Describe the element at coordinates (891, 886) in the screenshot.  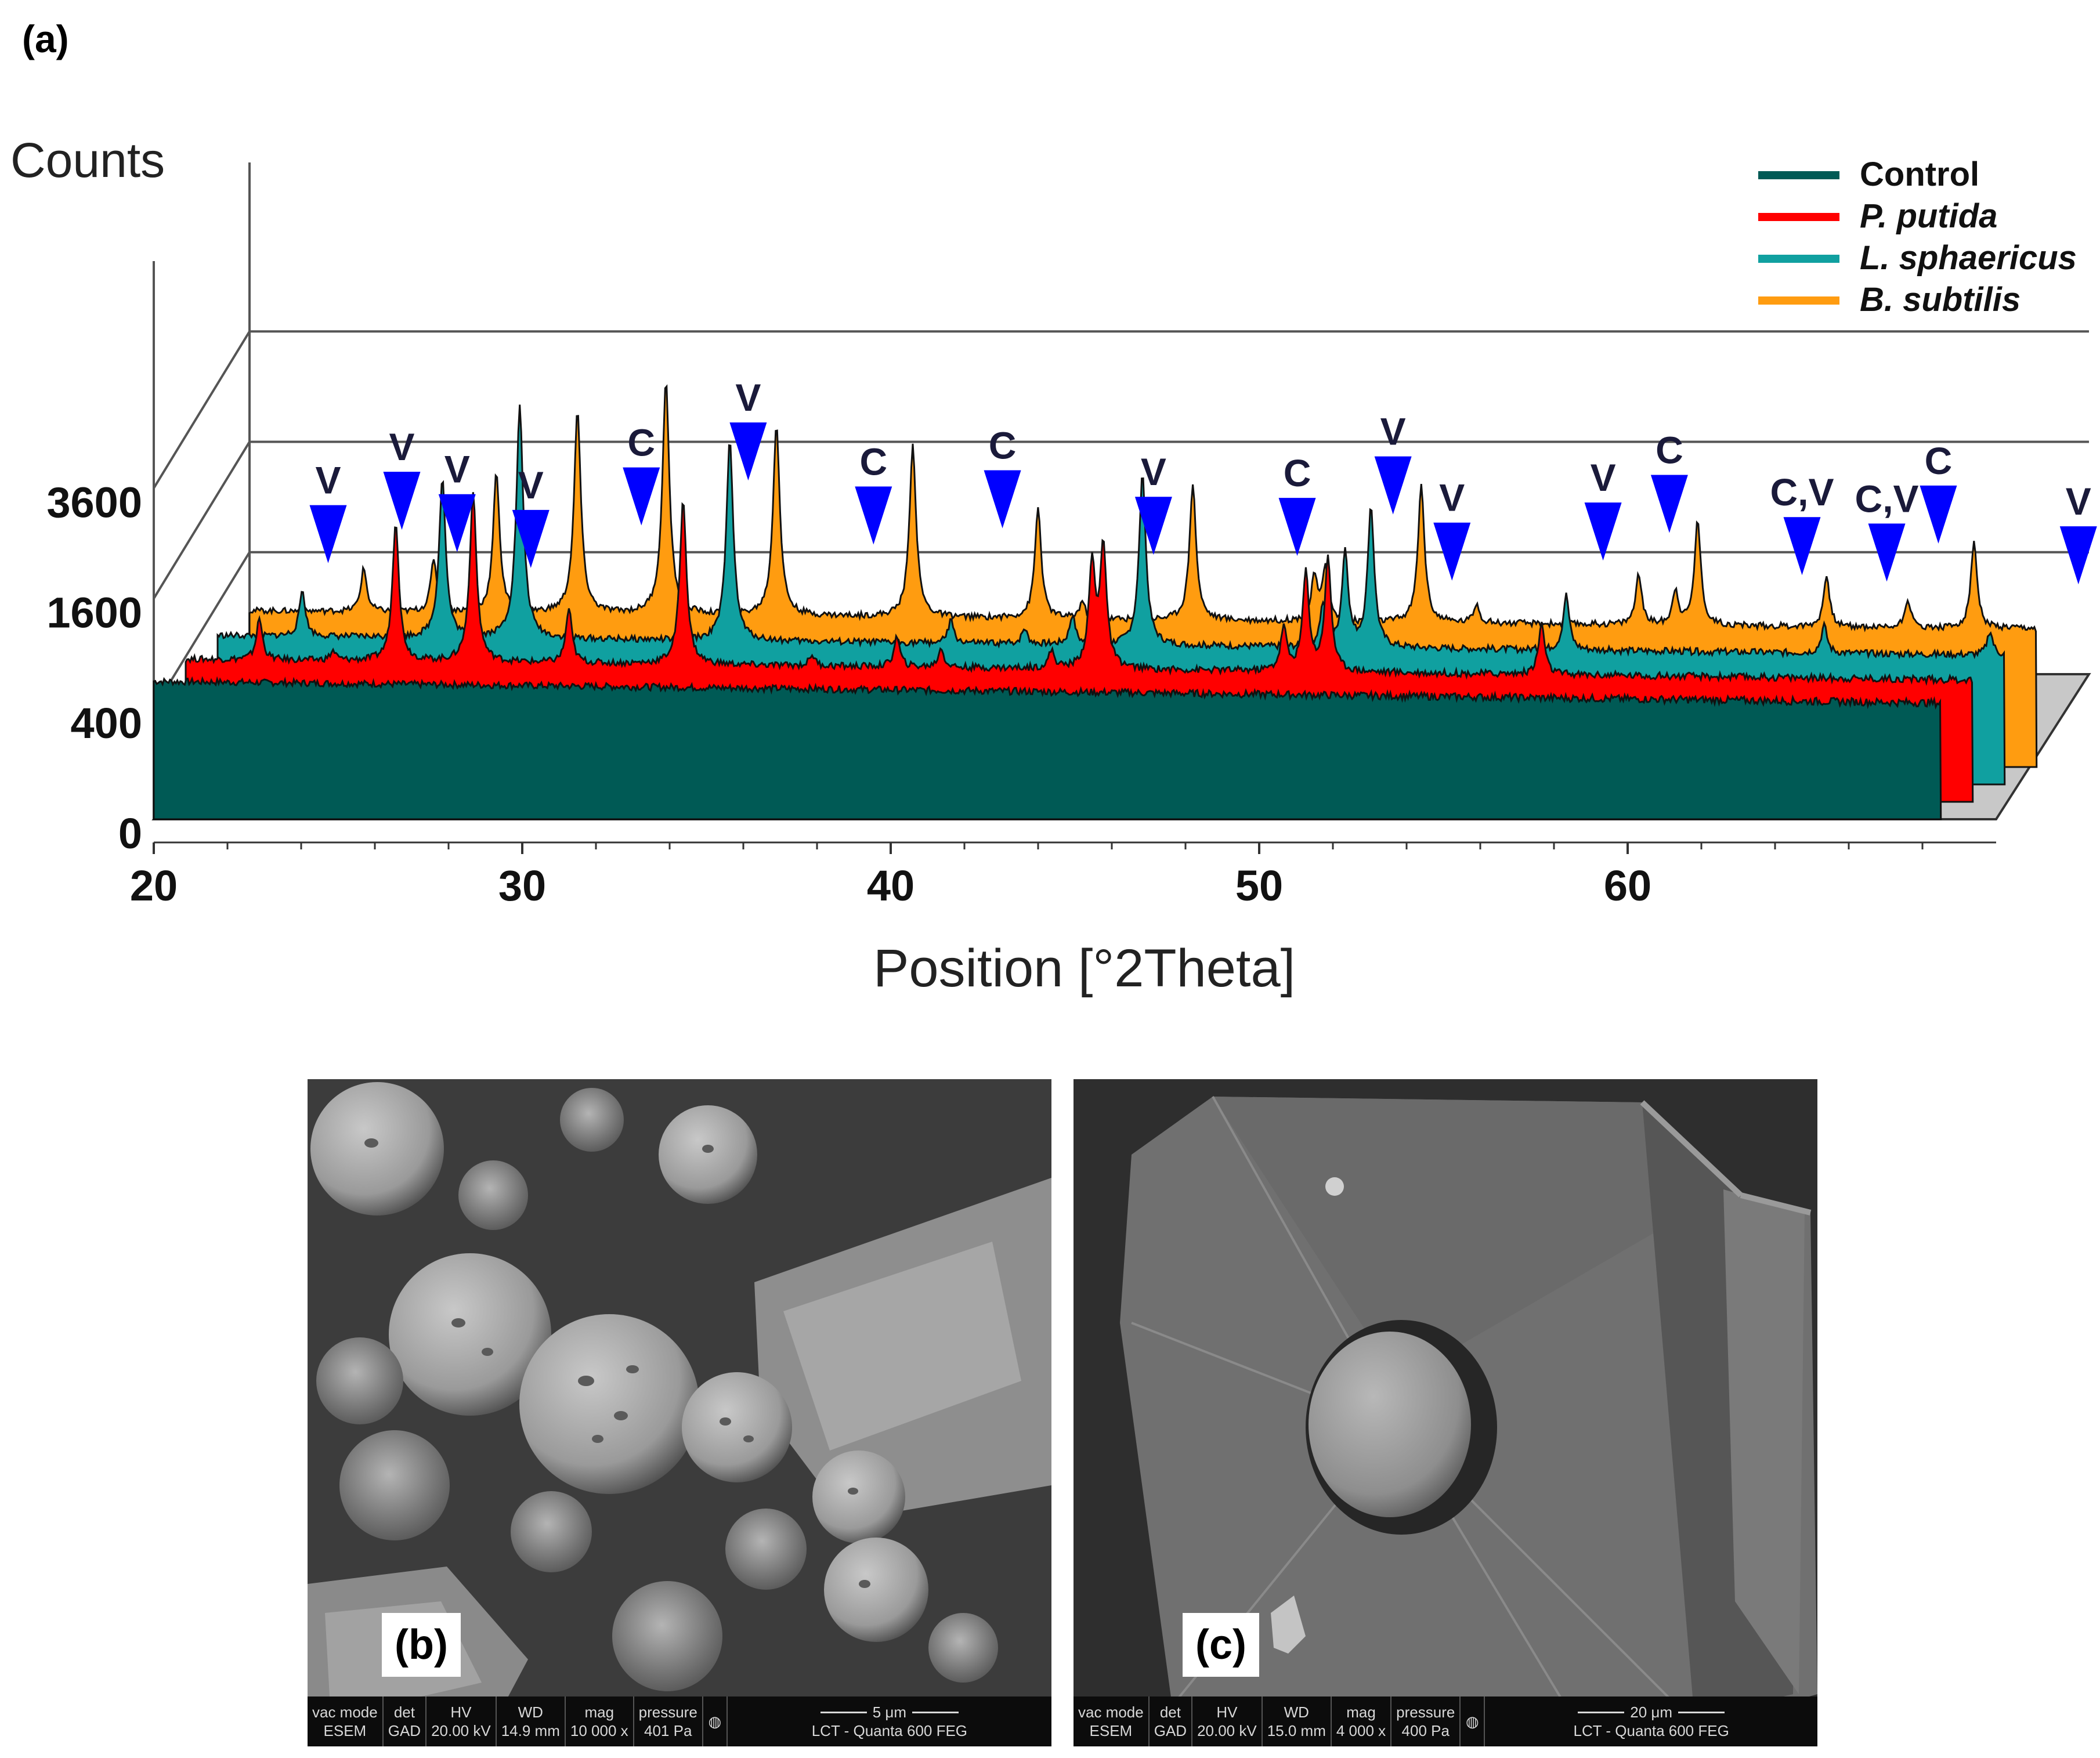
I see `x-tick-label: 40` at that location.